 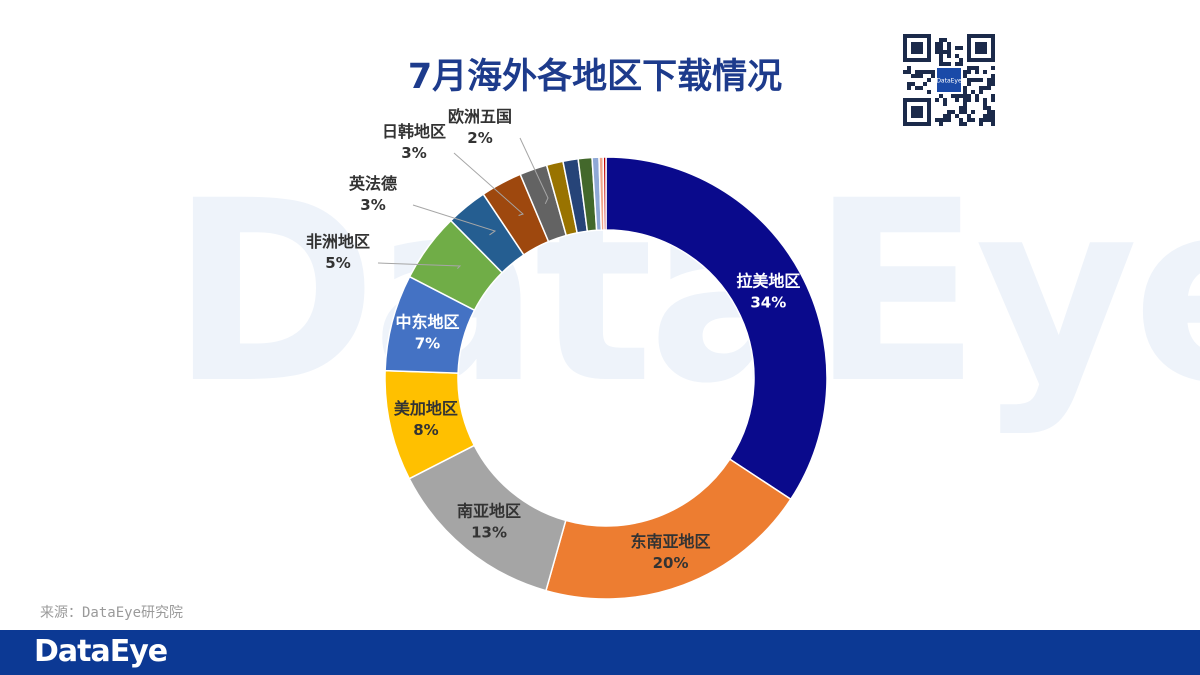 I want to click on slice-label-非洲地区: 非洲地区, so click(x=338, y=241).